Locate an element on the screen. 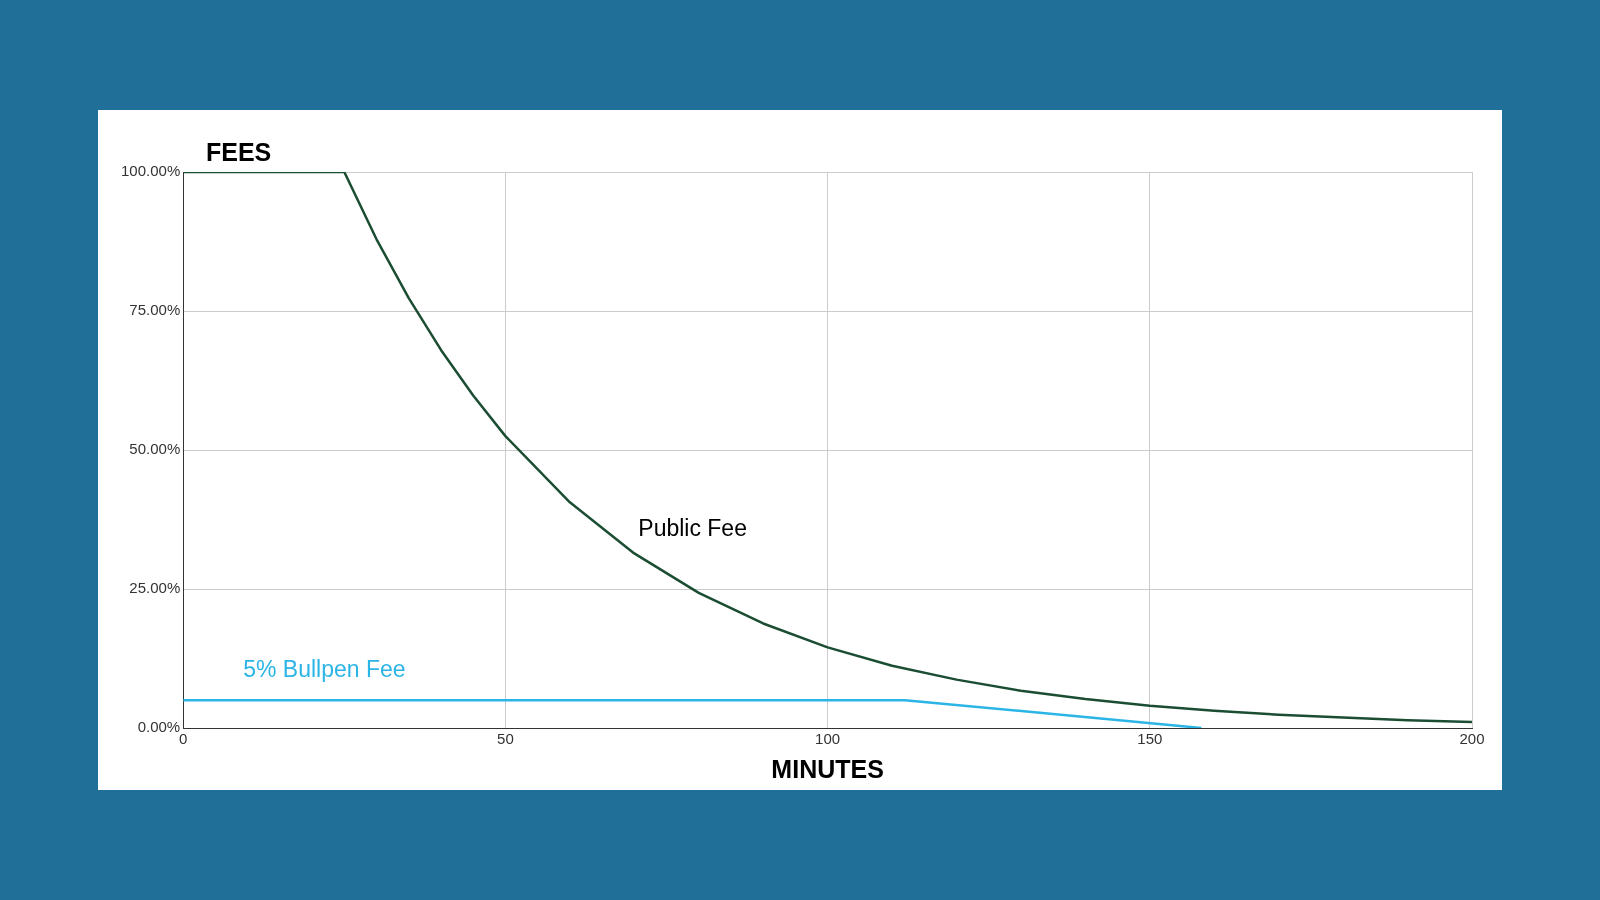  chart-title: FEES is located at coordinates (239, 152).